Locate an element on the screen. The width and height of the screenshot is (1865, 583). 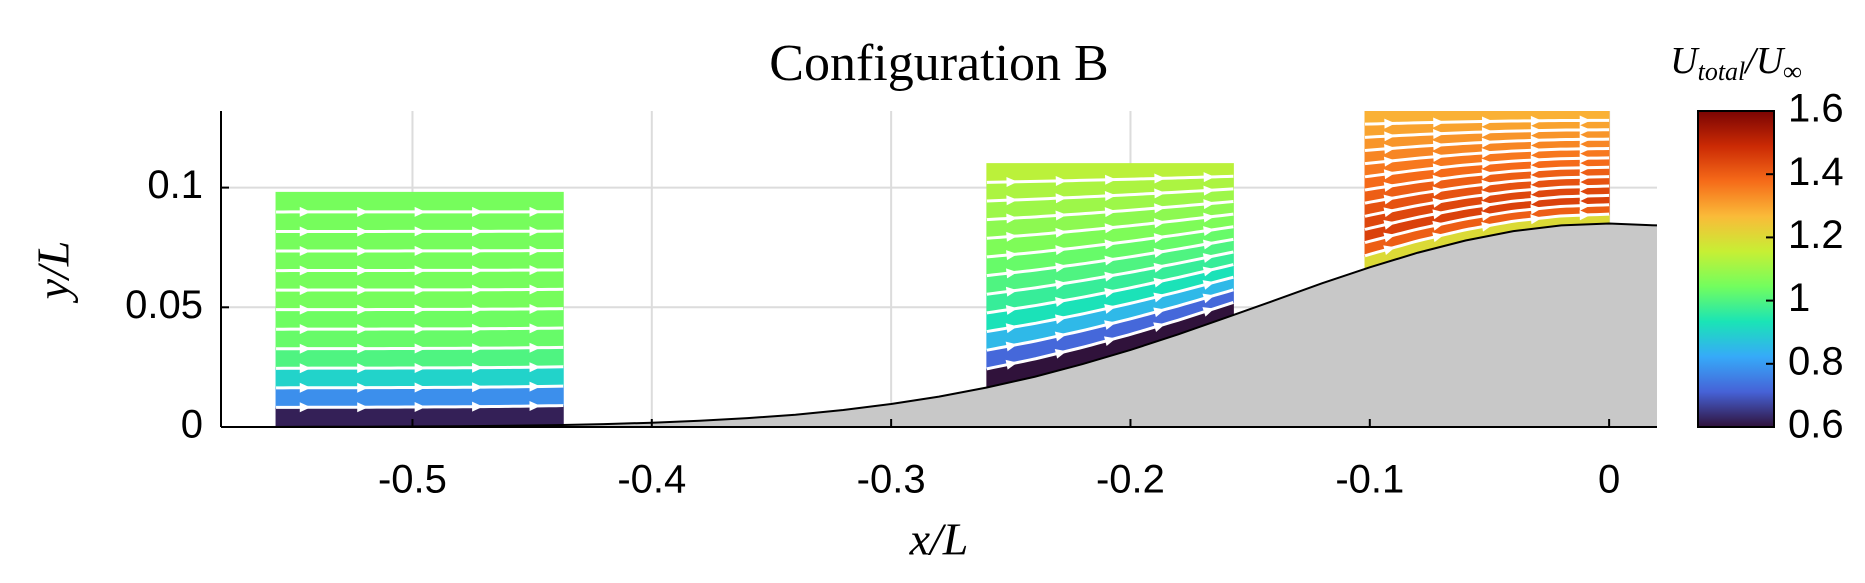
chart-title: Configuration B is located at coordinates (938, 63).